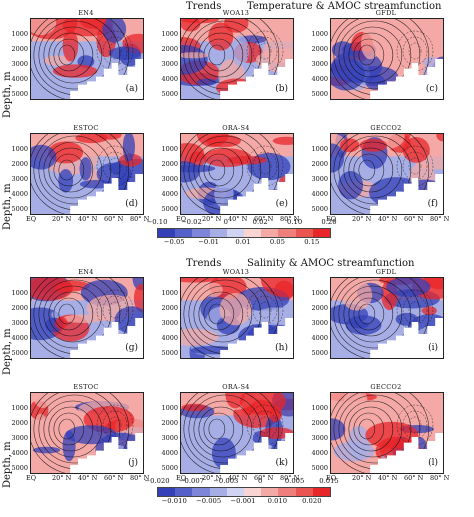 Image resolution: width=474 pixels, height=517 pixels. I want to click on panel-plot: (l), so click(387, 433).